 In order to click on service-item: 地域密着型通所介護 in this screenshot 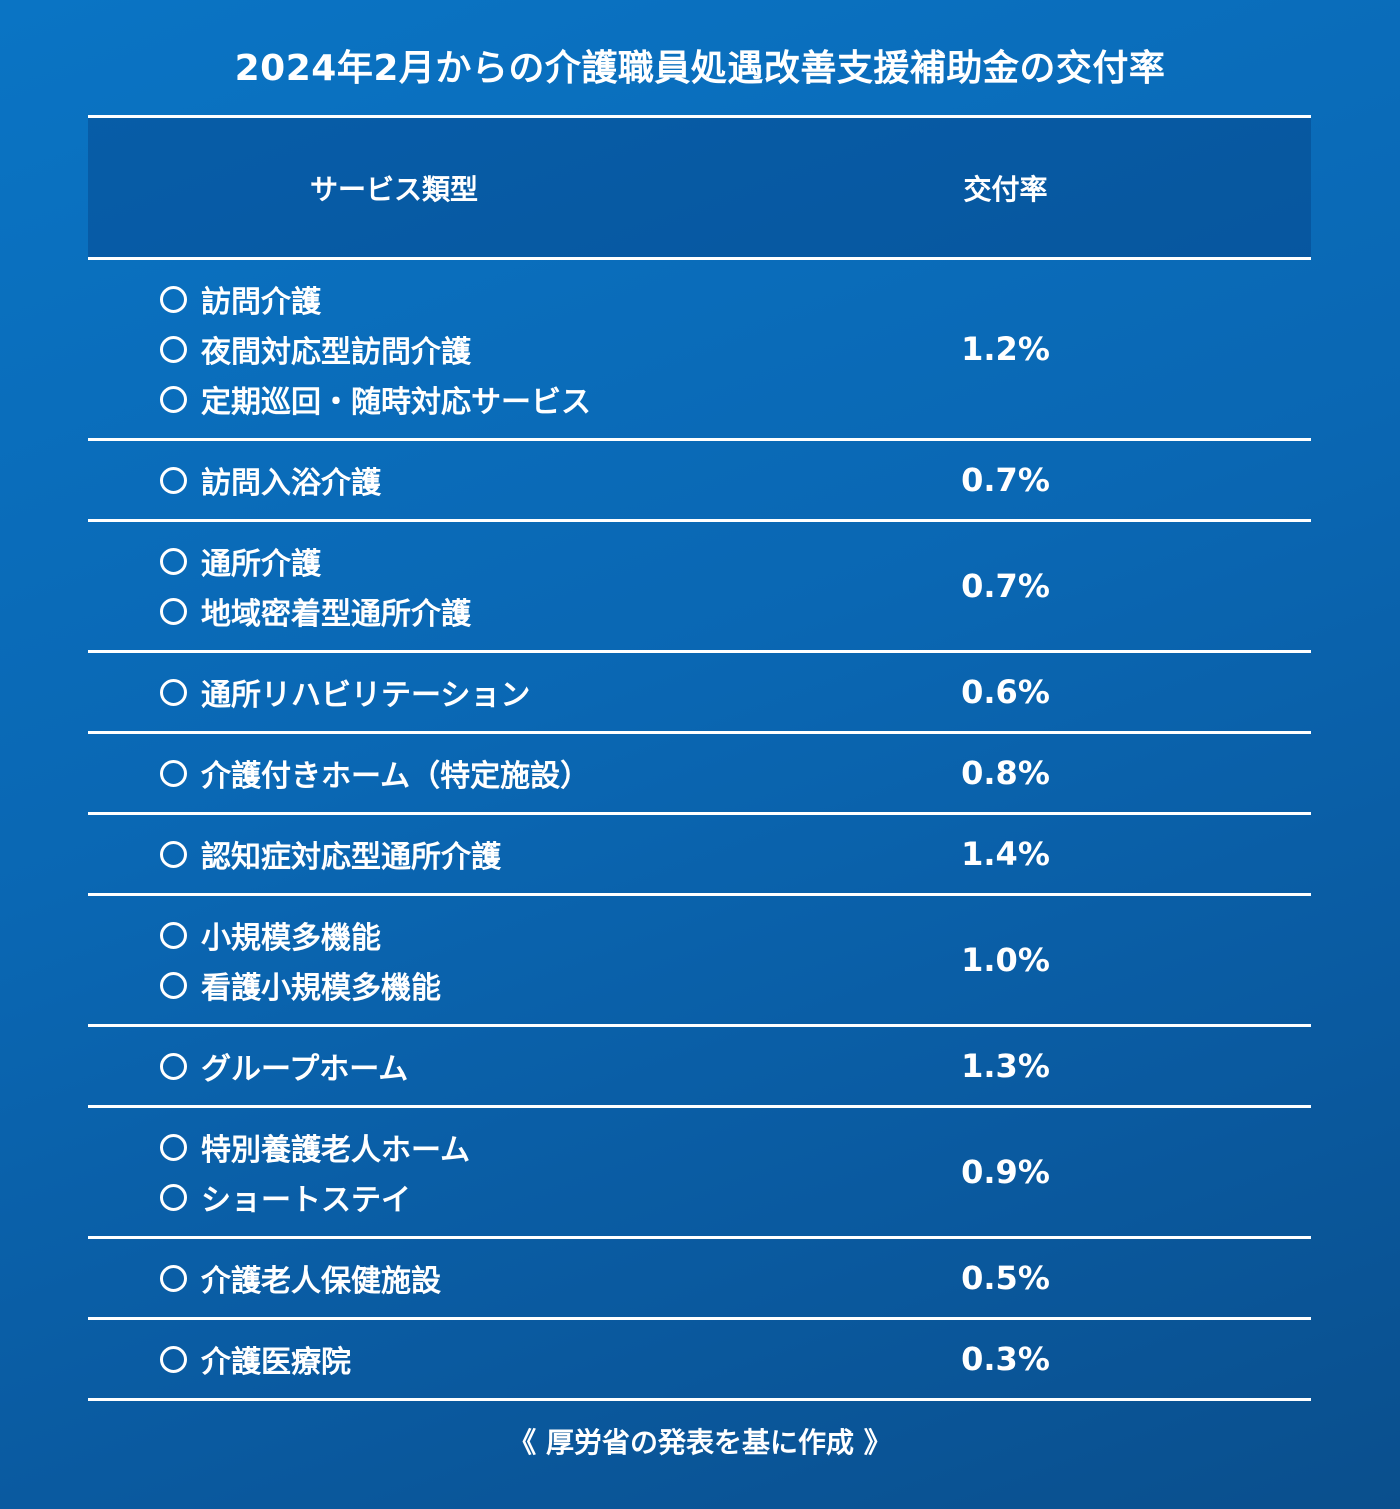, I will do `click(430, 611)`.